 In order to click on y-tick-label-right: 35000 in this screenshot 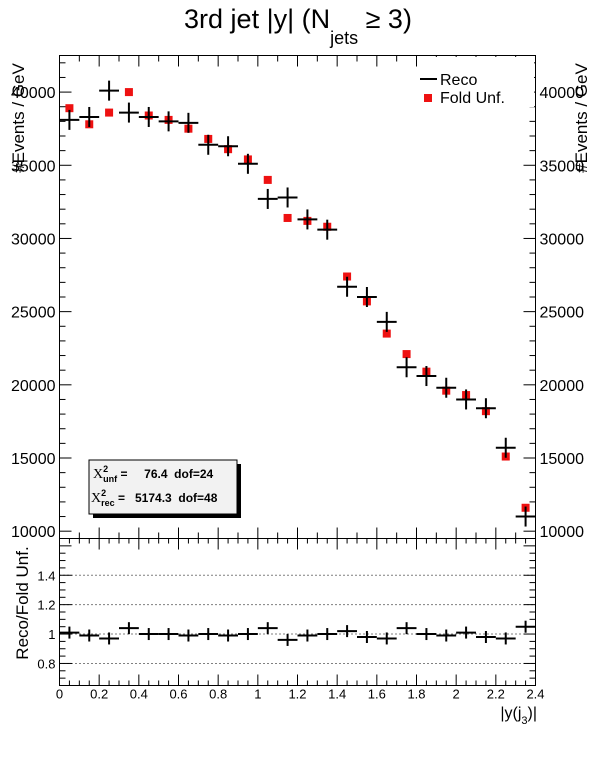, I will do `click(562, 166)`.